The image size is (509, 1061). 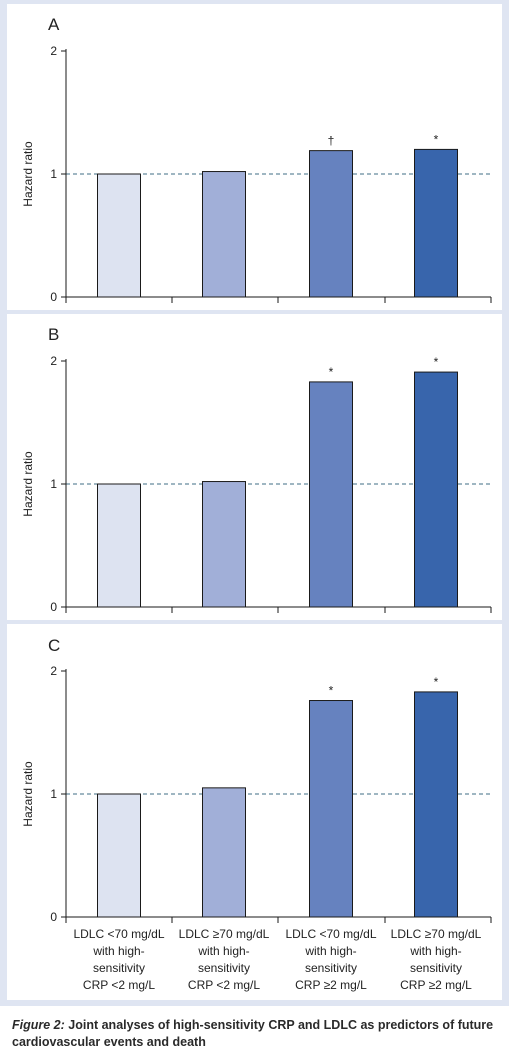 What do you see at coordinates (331, 968) in the screenshot?
I see `x-category-label-2-line-2: sensitivity` at bounding box center [331, 968].